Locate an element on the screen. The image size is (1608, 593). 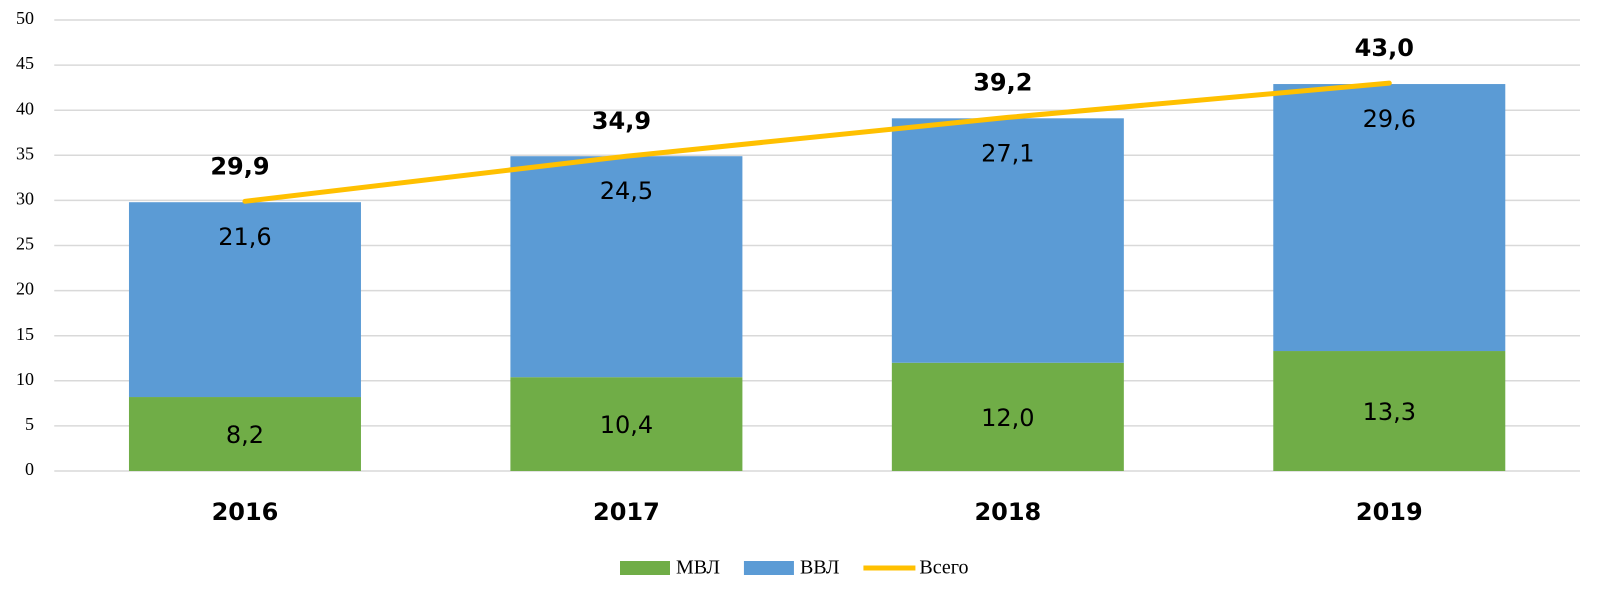
data-label: 21,6 is located at coordinates (244, 237).